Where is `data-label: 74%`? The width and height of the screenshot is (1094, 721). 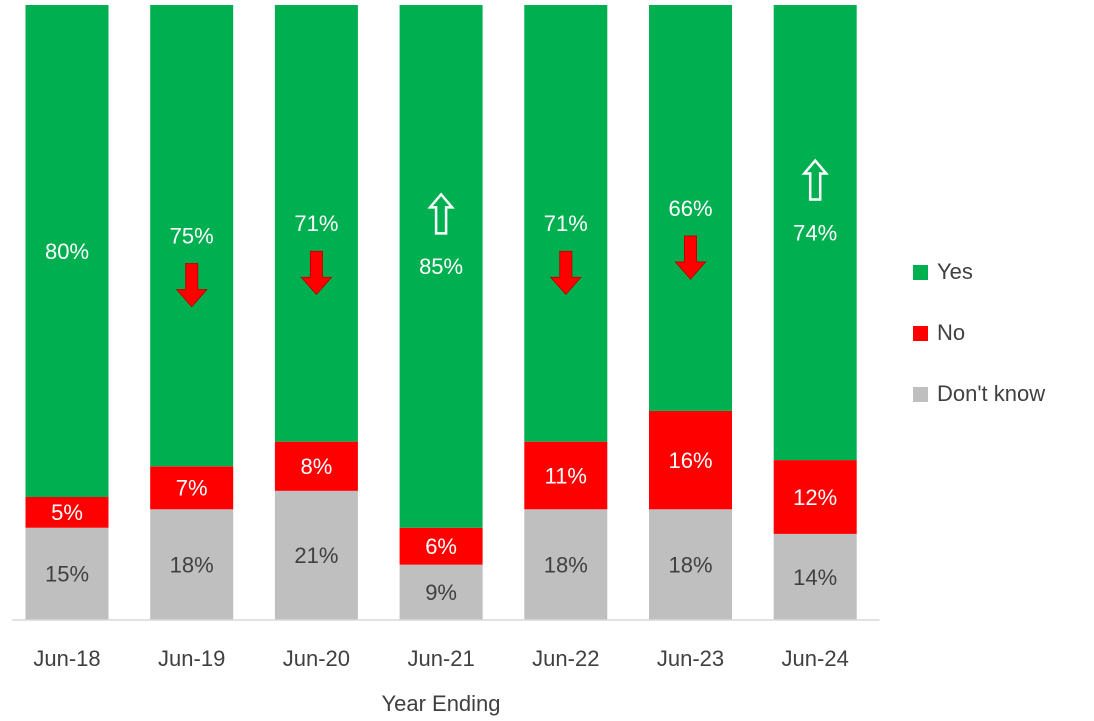 data-label: 74% is located at coordinates (815, 232).